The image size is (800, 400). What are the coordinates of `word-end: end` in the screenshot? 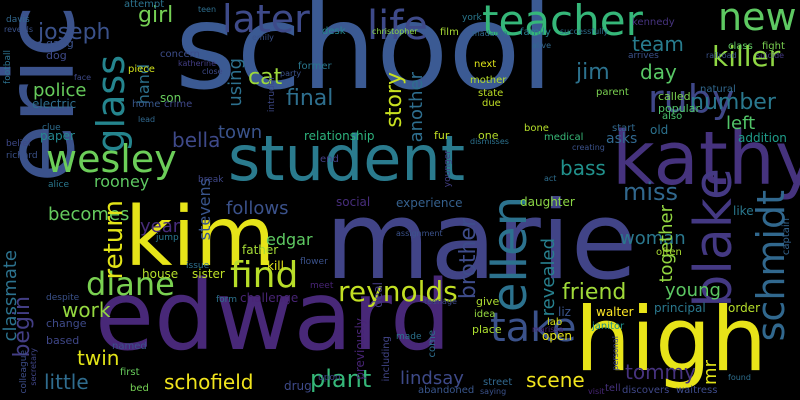 It's located at (329, 159).